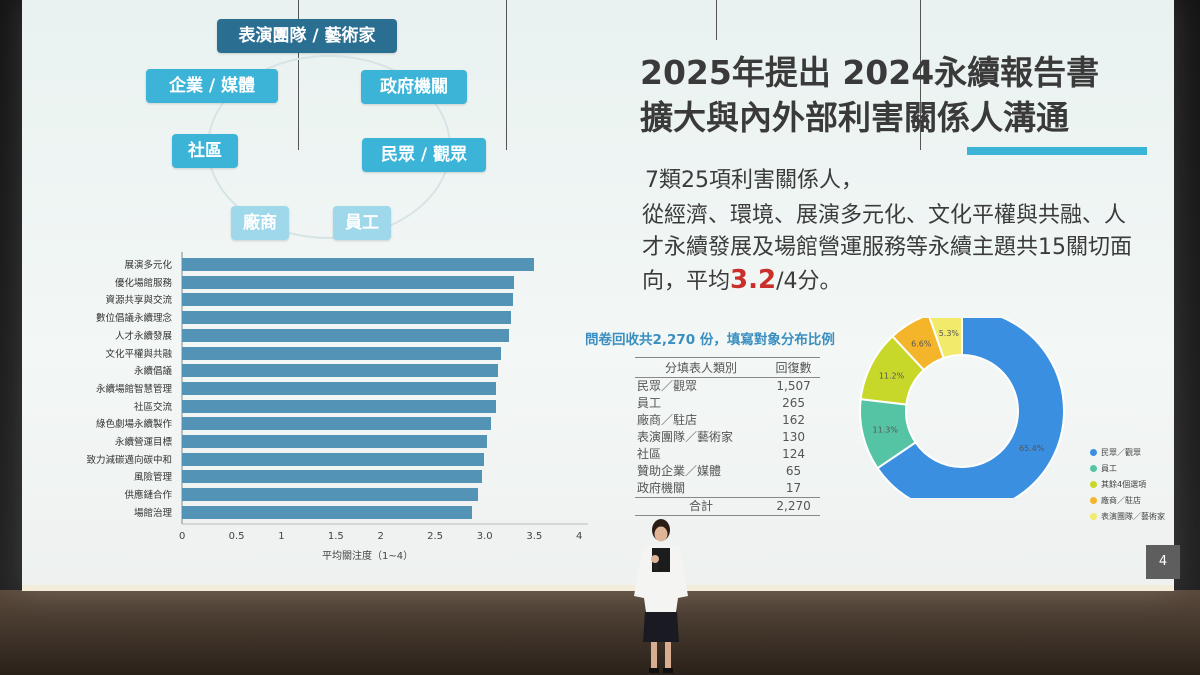  Describe the element at coordinates (1057, 151) in the screenshot. I see `title-accent-bar` at that location.